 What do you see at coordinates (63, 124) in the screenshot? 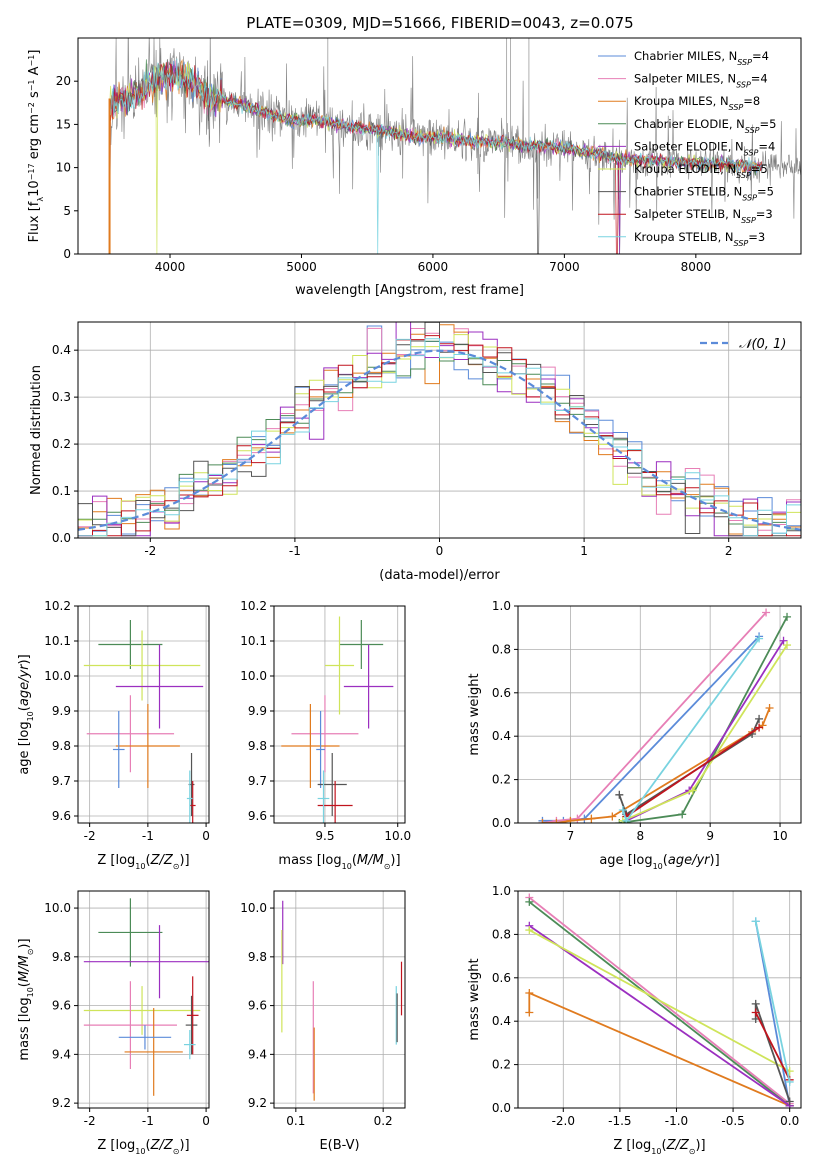
I see `y-tick-label: 15` at bounding box center [63, 124].